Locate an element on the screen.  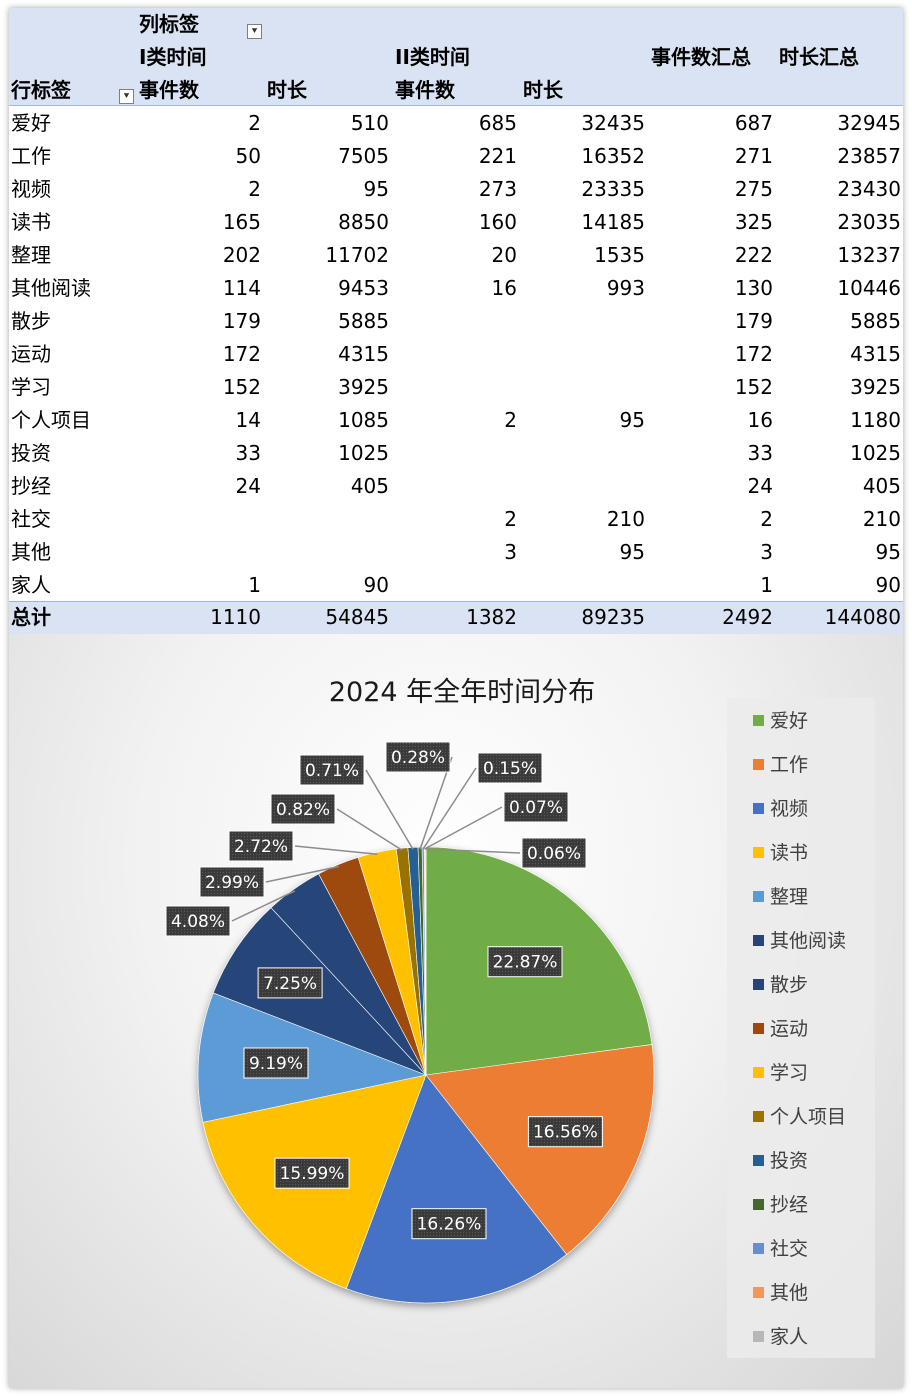
legend-label: 视频 is located at coordinates (789, 809).